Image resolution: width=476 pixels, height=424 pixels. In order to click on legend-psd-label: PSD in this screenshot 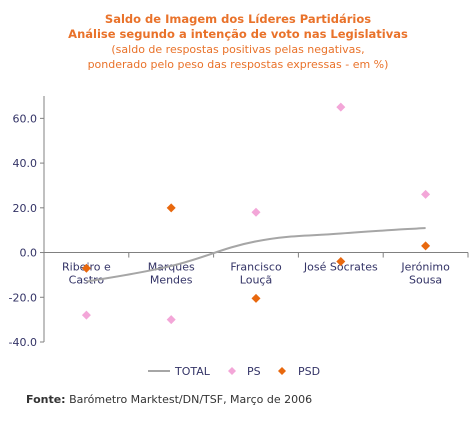, I will do `click(309, 371)`.